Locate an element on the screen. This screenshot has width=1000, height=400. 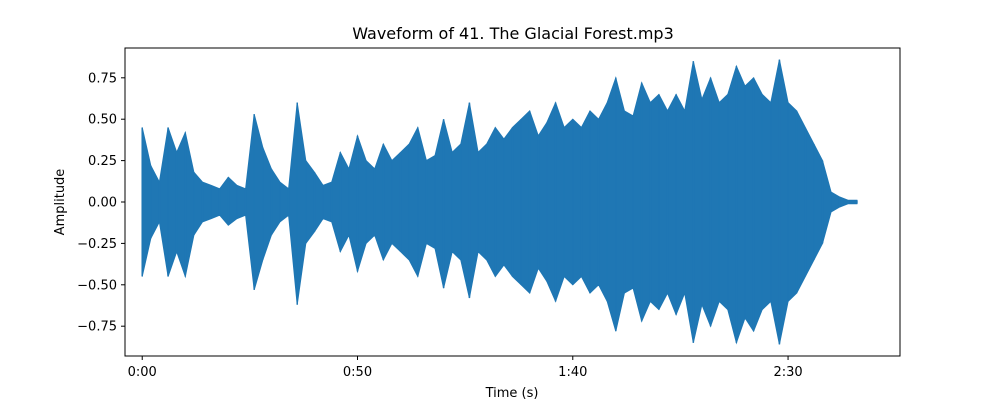
y-tick-label: −0.25 is located at coordinates (97, 244).